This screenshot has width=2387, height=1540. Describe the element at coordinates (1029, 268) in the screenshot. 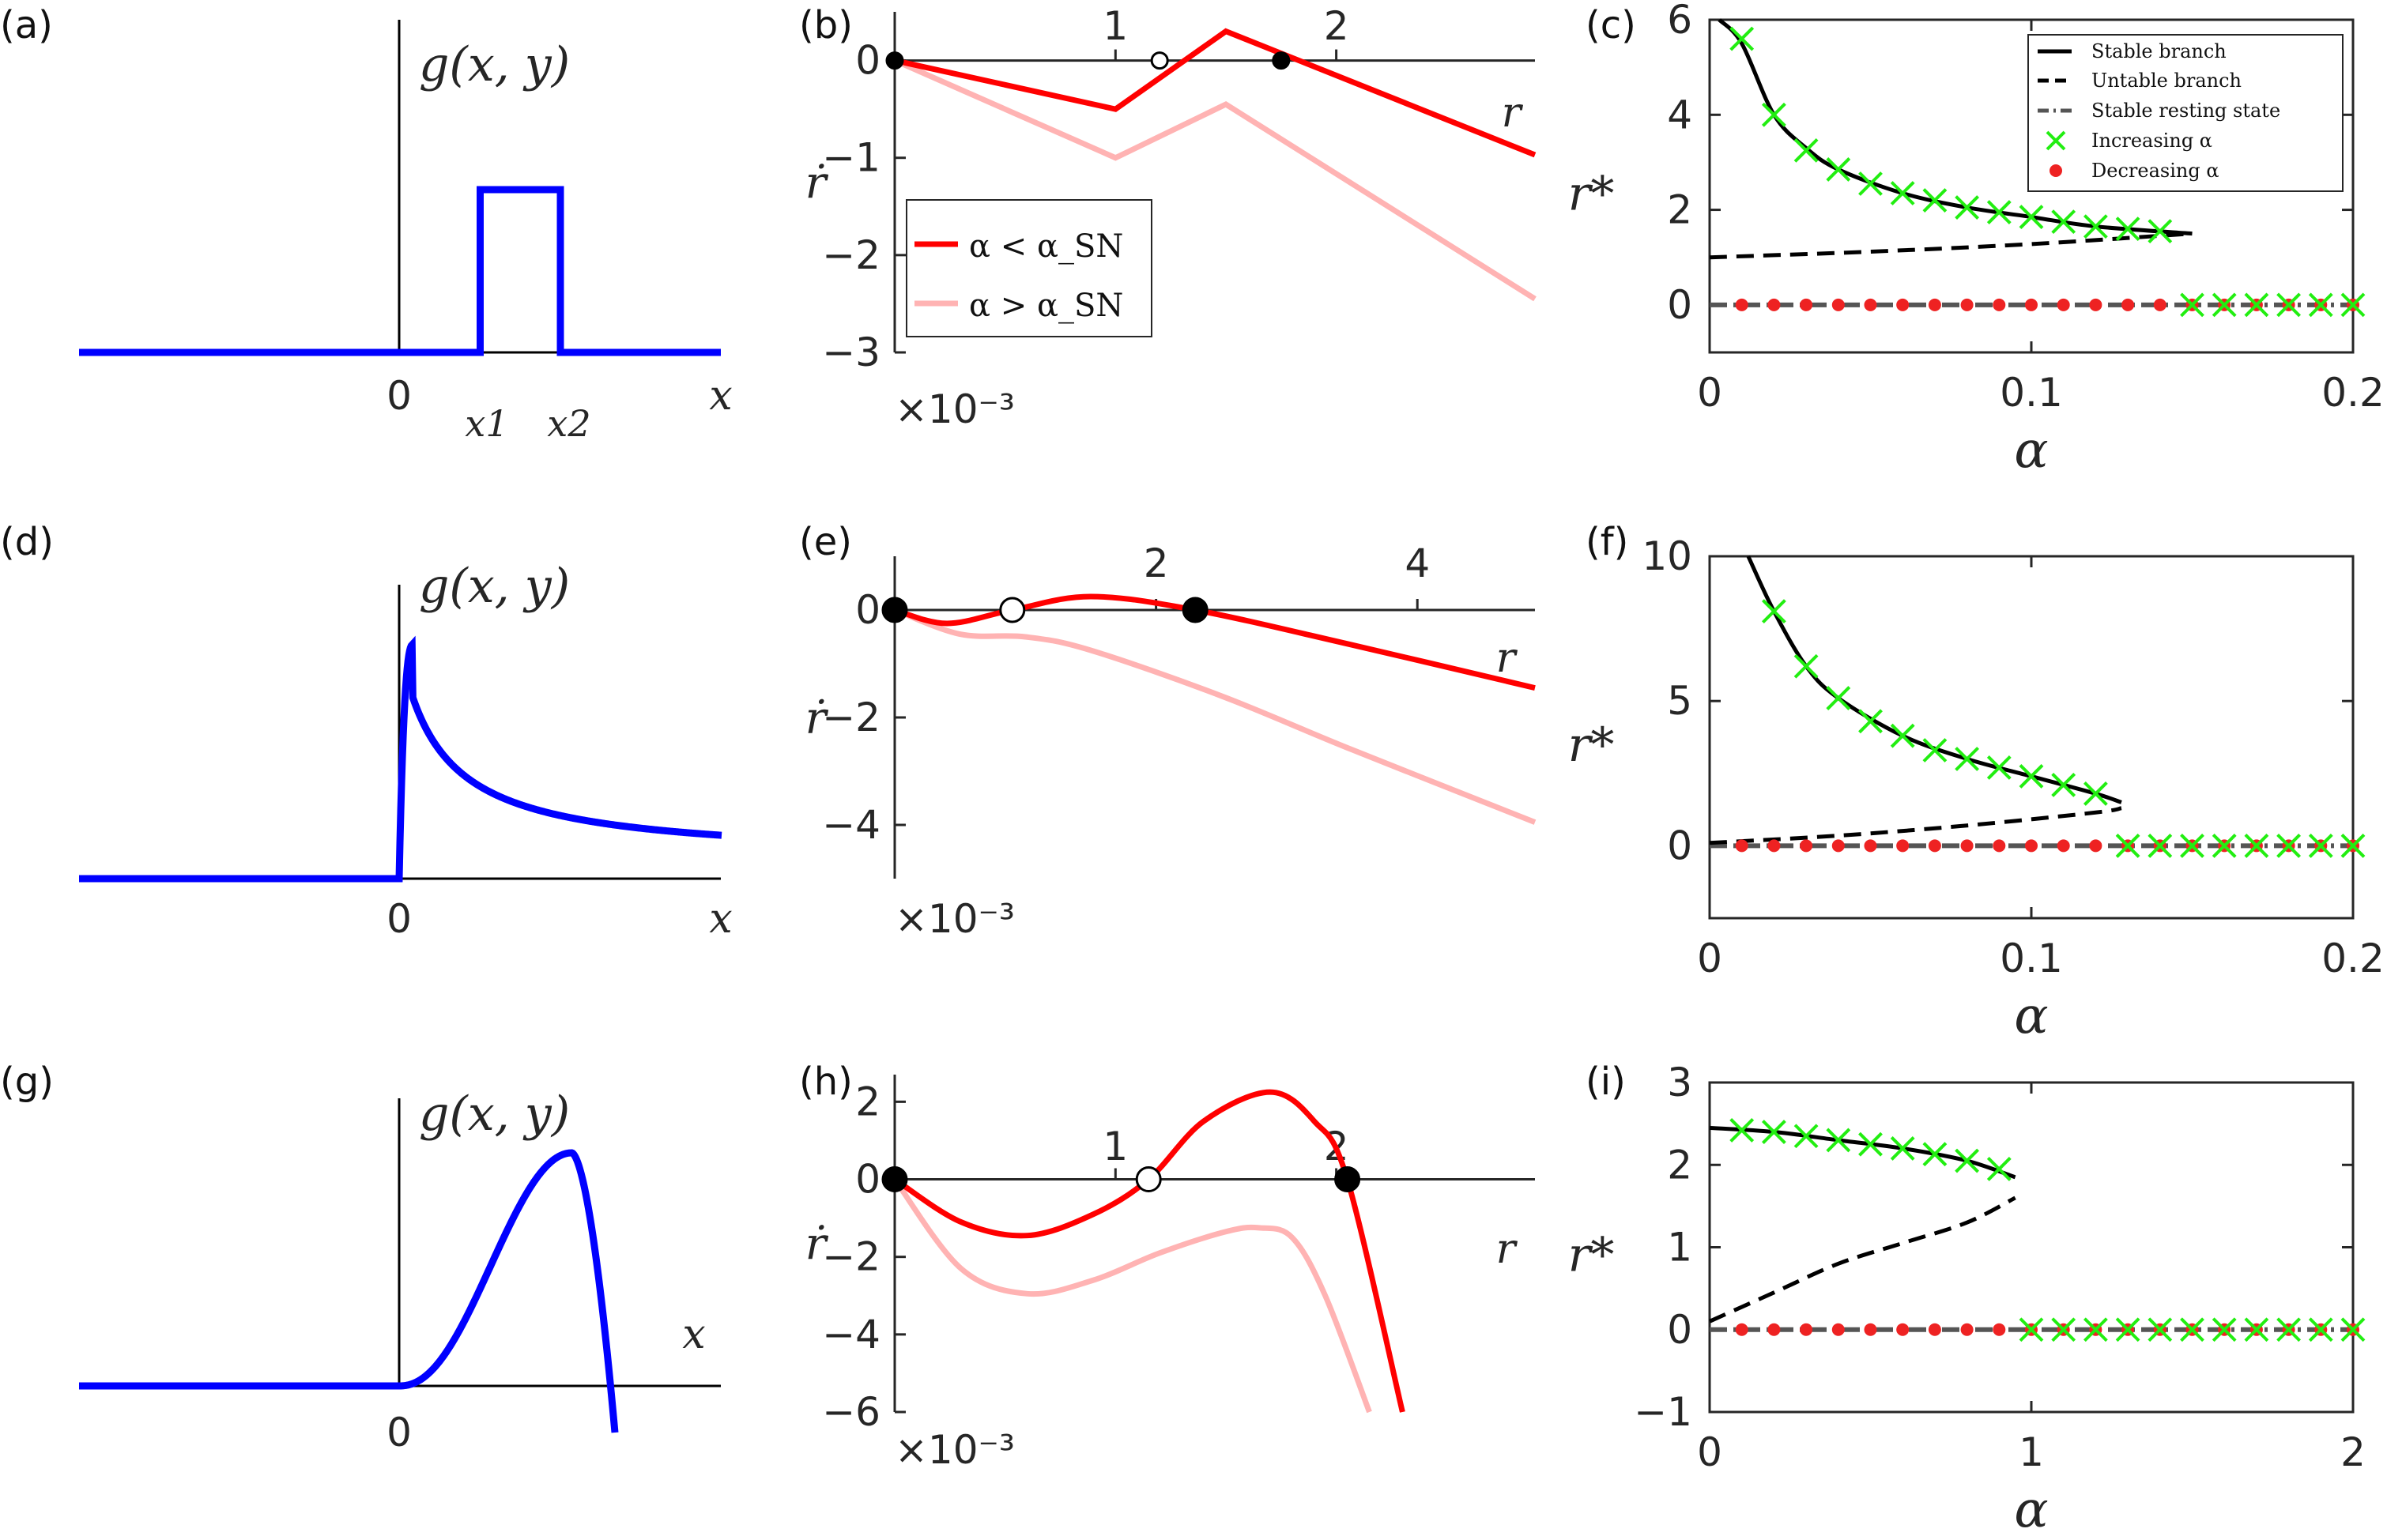

I see `legend-box-b` at that location.